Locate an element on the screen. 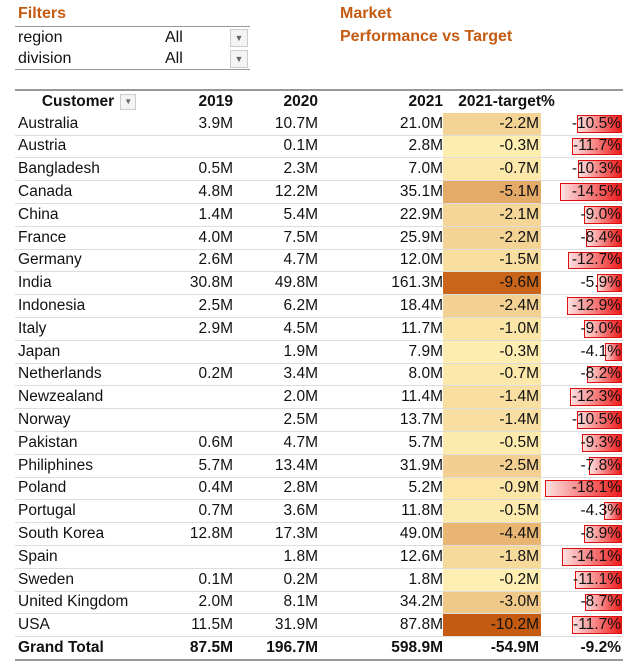 The image size is (635, 661). pct-value: -9.3% is located at coordinates (601, 442).